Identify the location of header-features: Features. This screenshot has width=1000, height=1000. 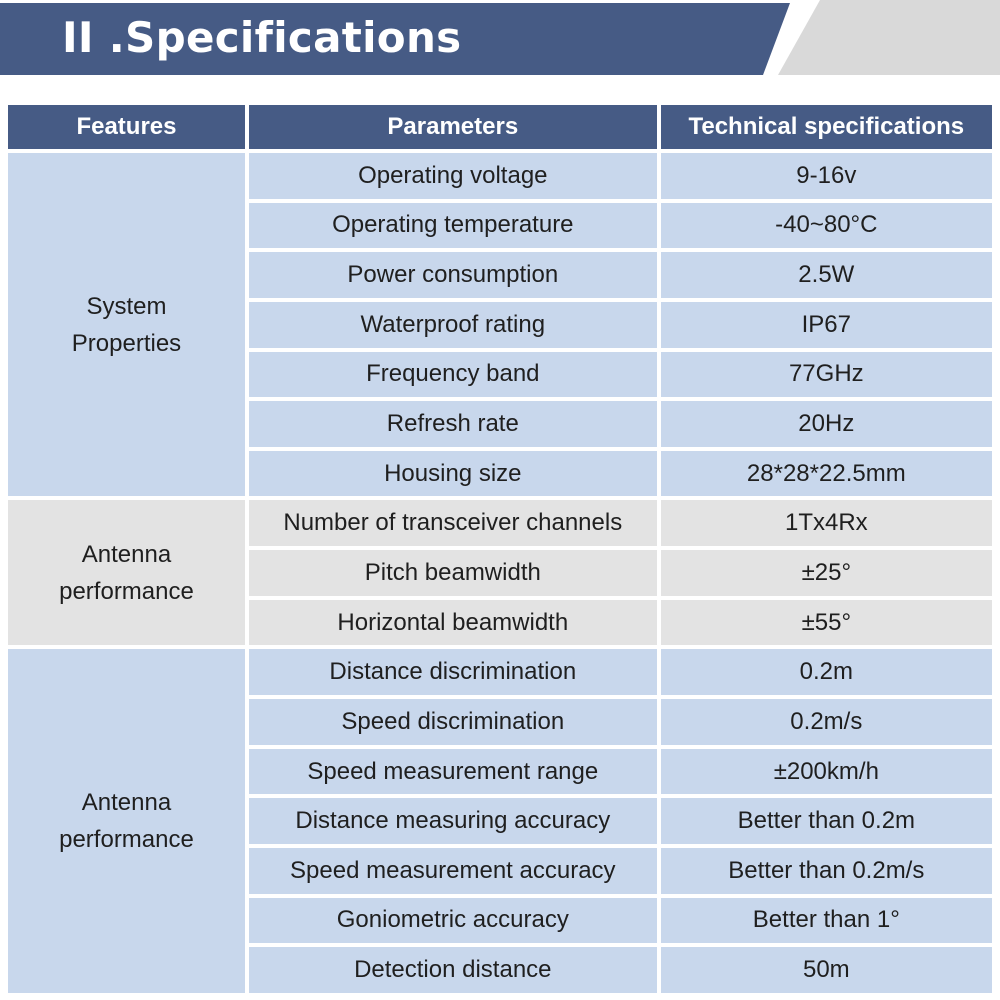
(126, 127).